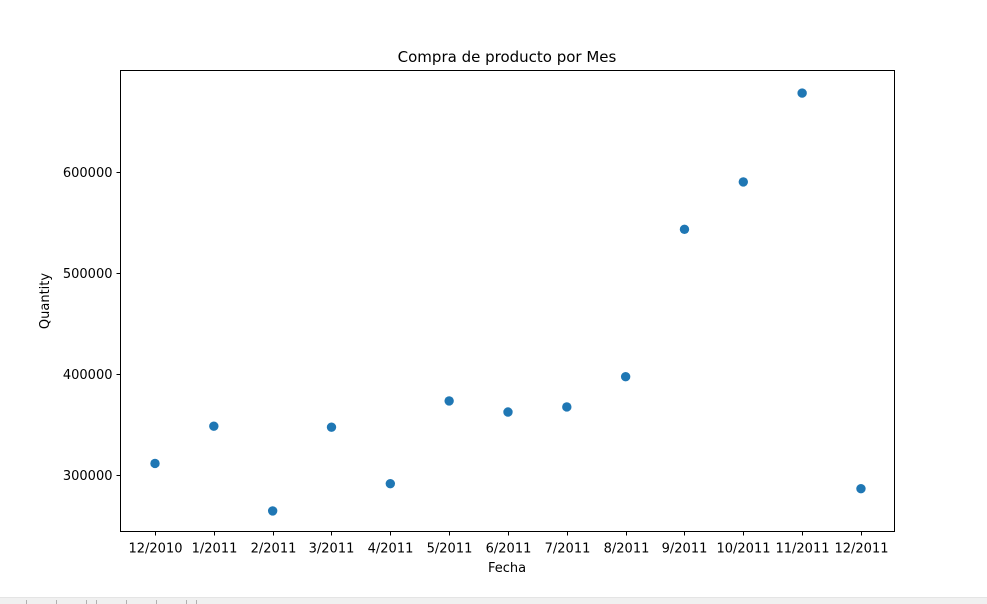 This screenshot has height=604, width=987. Describe the element at coordinates (88, 173) in the screenshot. I see `y-tick-label: 600000` at that location.